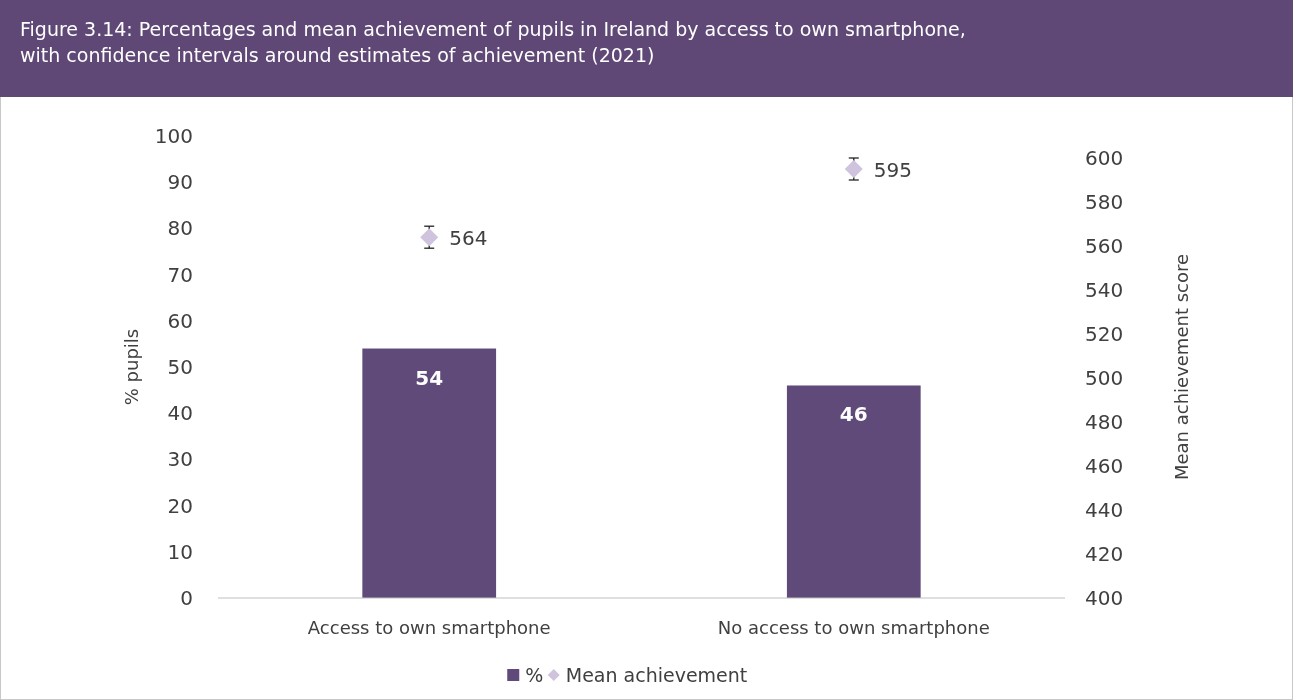  What do you see at coordinates (186, 598) in the screenshot?
I see `y-tick-label: 0` at bounding box center [186, 598].